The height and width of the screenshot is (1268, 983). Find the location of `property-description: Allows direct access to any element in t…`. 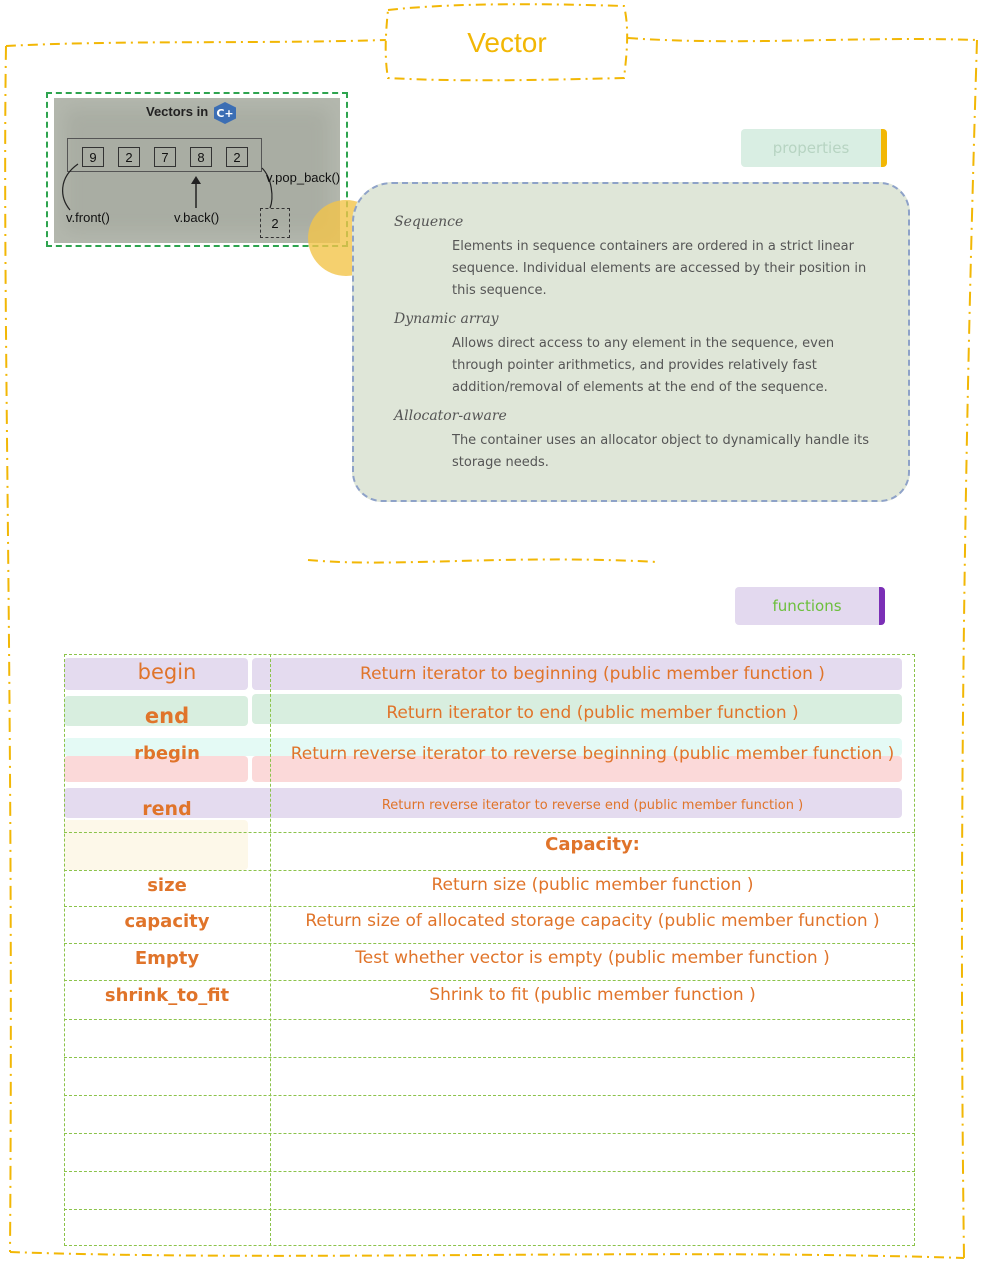

property-description: Allows direct access to any element in t… is located at coordinates (643, 365).